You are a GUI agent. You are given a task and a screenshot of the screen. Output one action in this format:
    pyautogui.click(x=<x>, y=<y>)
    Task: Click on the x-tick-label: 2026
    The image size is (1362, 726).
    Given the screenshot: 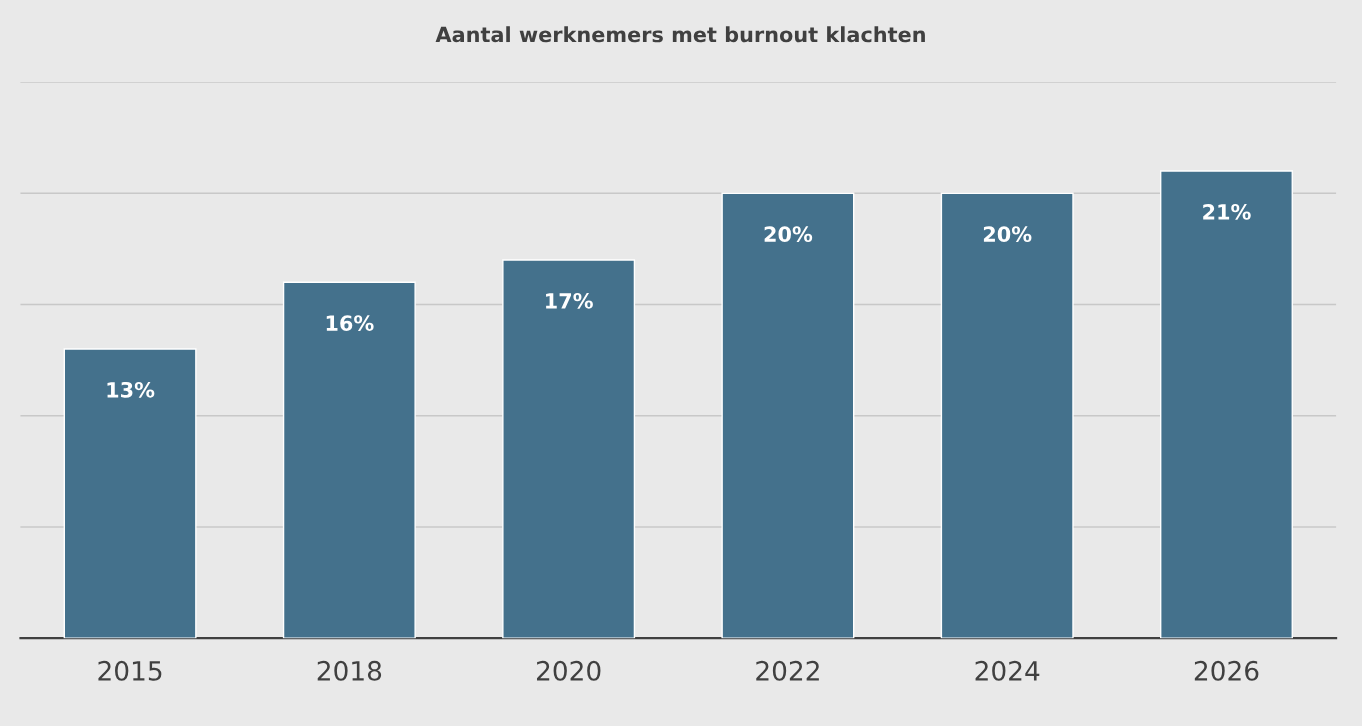 What is the action you would take?
    pyautogui.click(x=1226, y=670)
    